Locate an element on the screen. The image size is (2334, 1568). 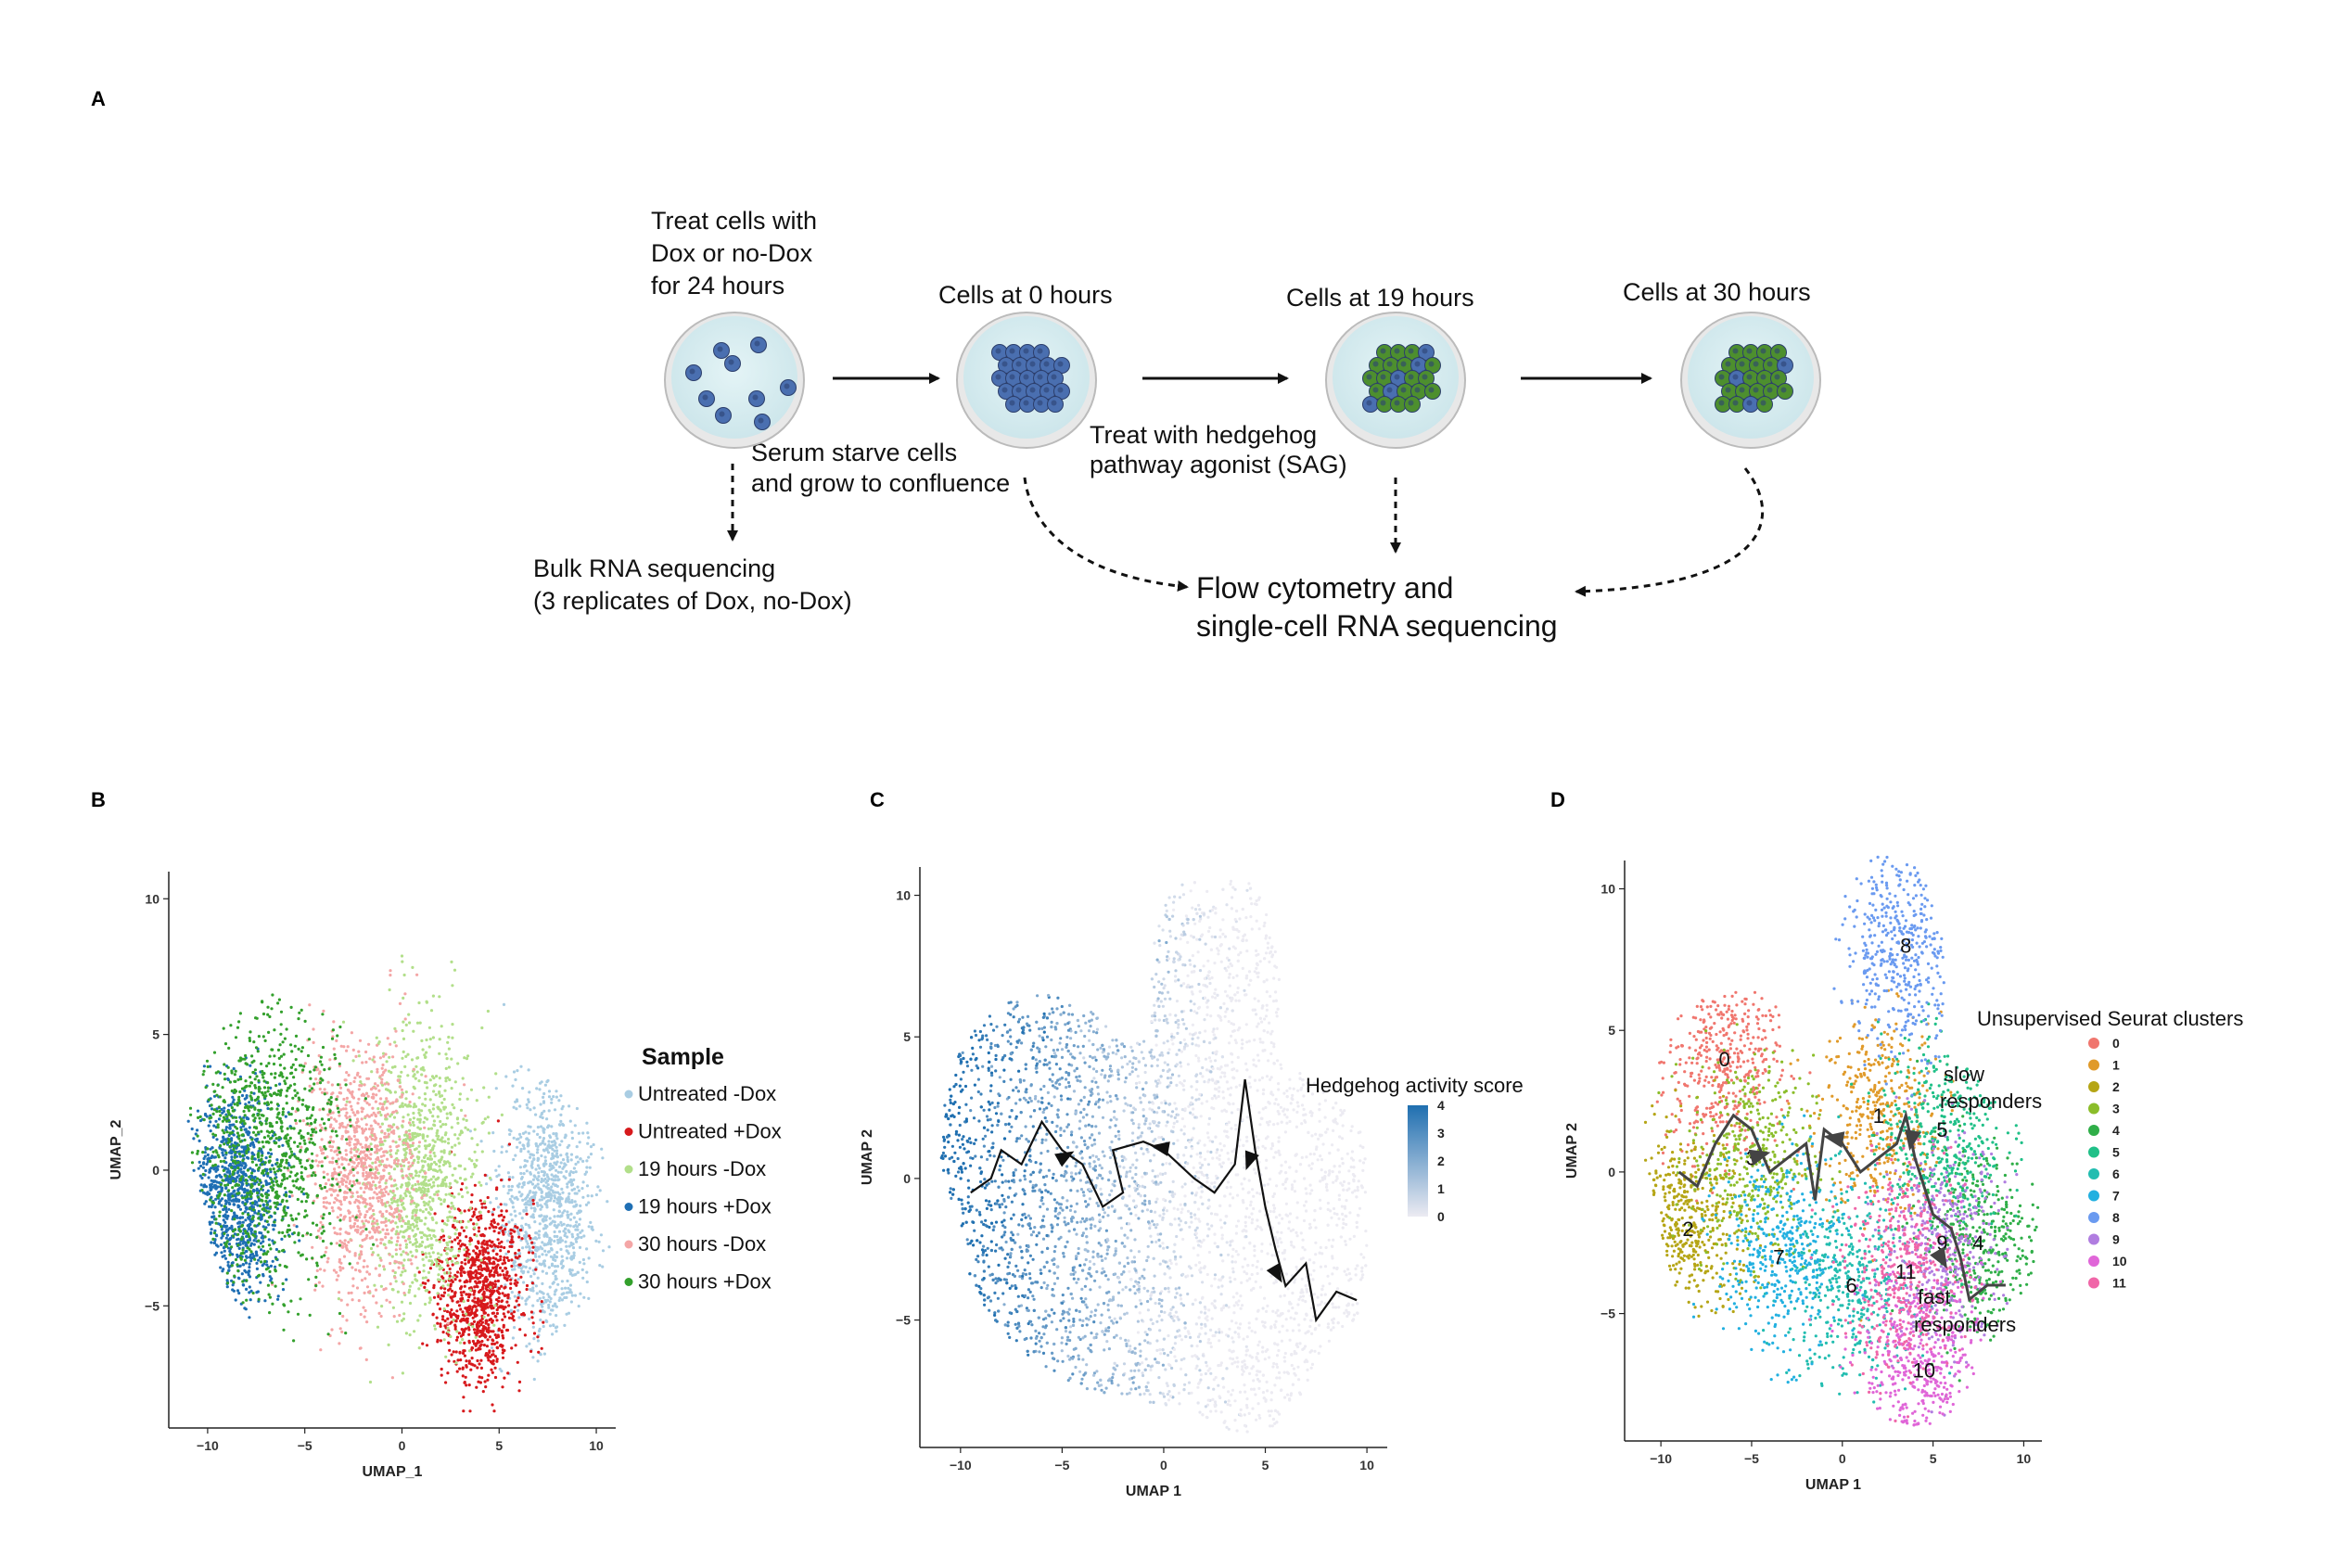
flow-line1: Flow cytometry and is located at coordinates (1324, 588).